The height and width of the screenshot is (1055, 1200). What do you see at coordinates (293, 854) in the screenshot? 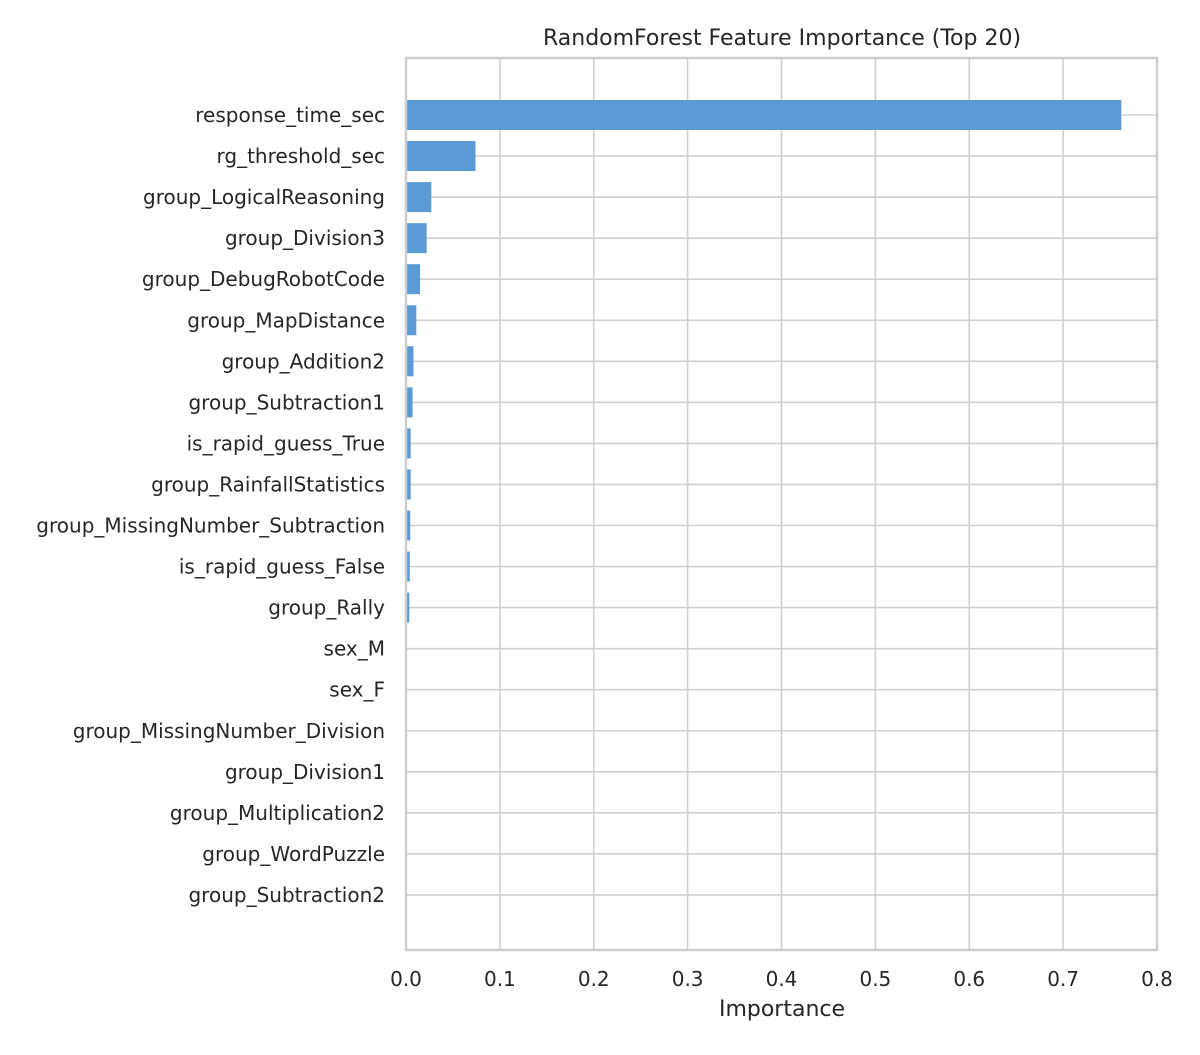
I see `y-tick-label: group_WordPuzzle` at bounding box center [293, 854].